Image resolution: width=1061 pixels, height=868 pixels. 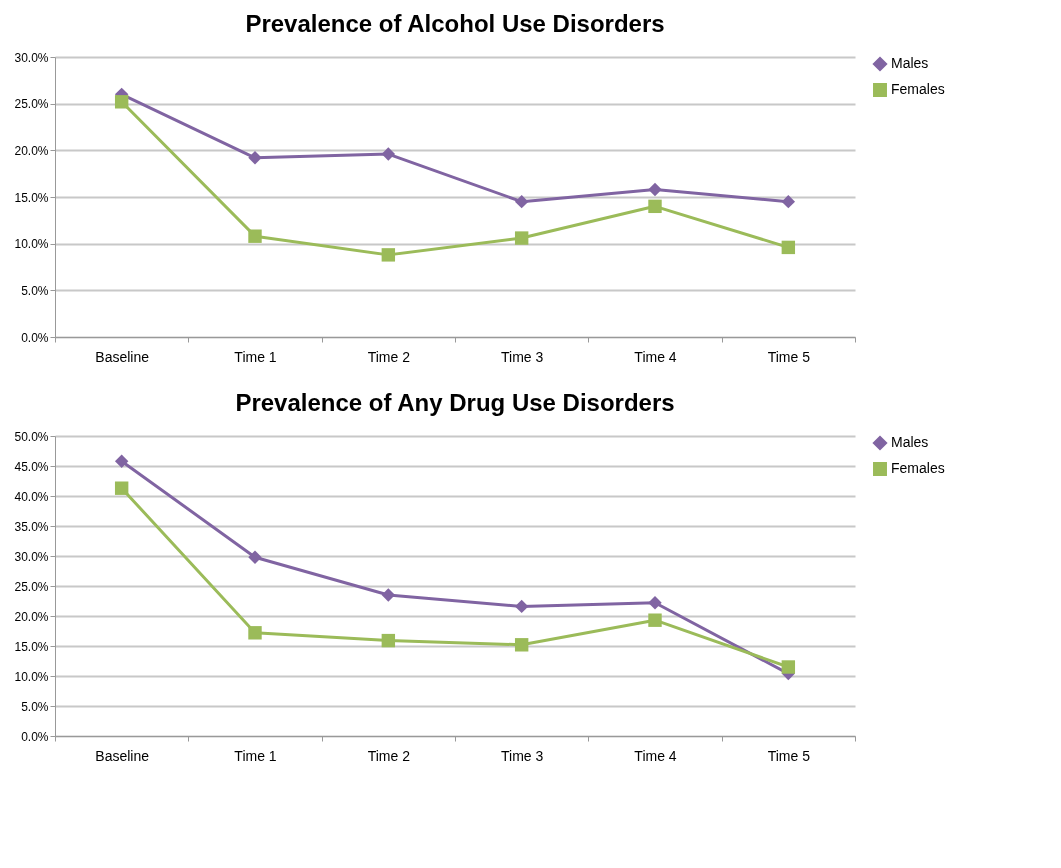 I want to click on y-tick-label: 50.0%, so click(x=31, y=436).